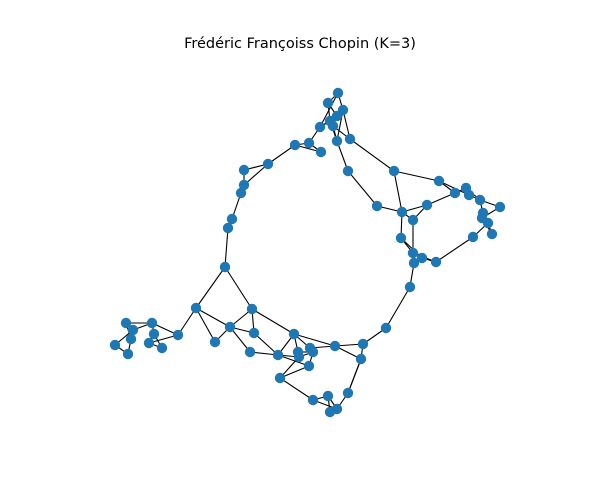 The height and width of the screenshot is (500, 600). I want to click on graph-title: Frédéric Françoiss Chopin (K=3), so click(300, 44).